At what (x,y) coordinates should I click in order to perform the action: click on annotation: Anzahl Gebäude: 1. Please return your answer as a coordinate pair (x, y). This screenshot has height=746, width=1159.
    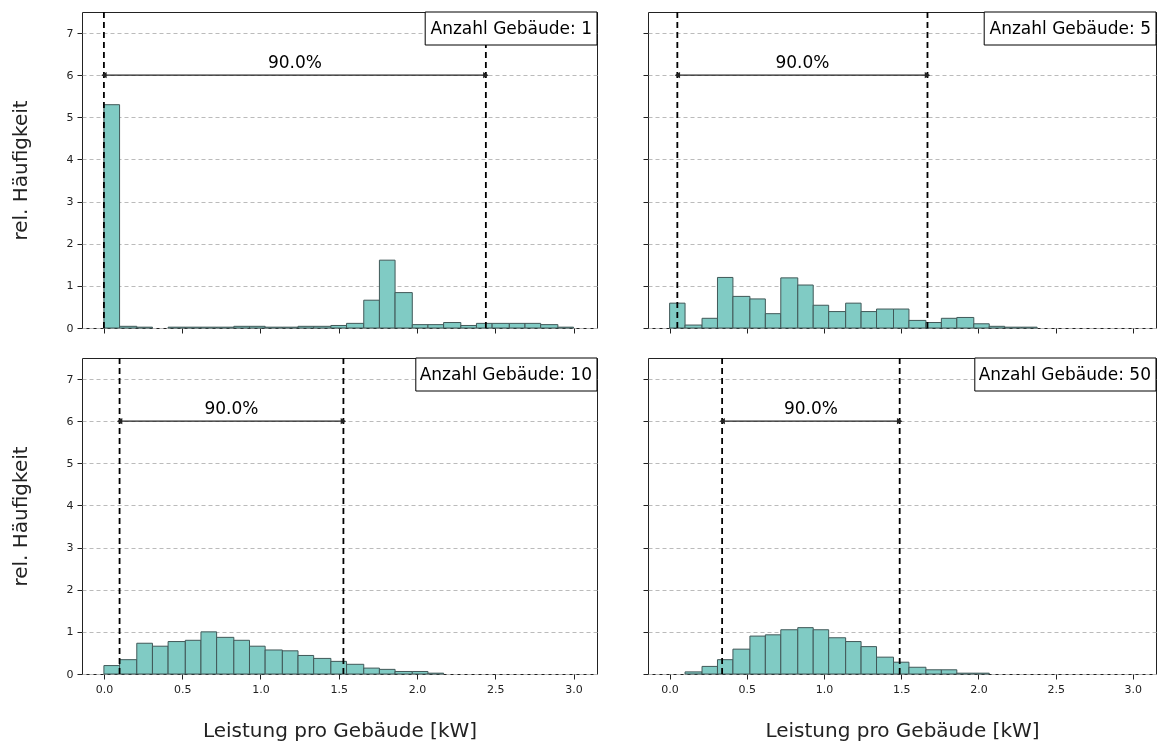
    Looking at the image, I should click on (511, 28).